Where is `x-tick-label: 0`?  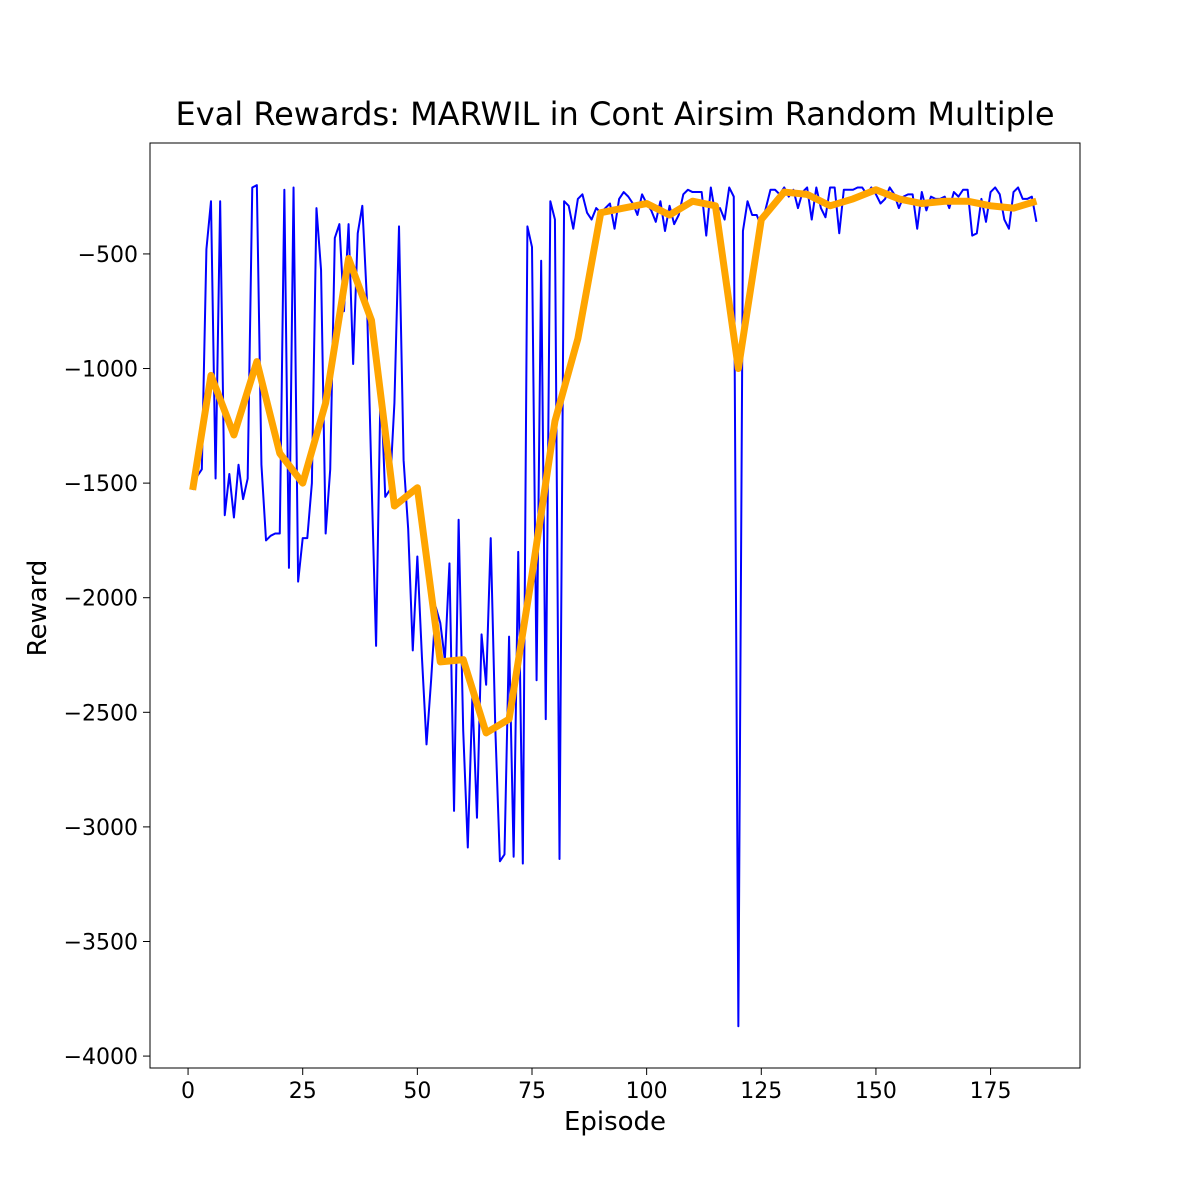
x-tick-label: 0 is located at coordinates (188, 1091).